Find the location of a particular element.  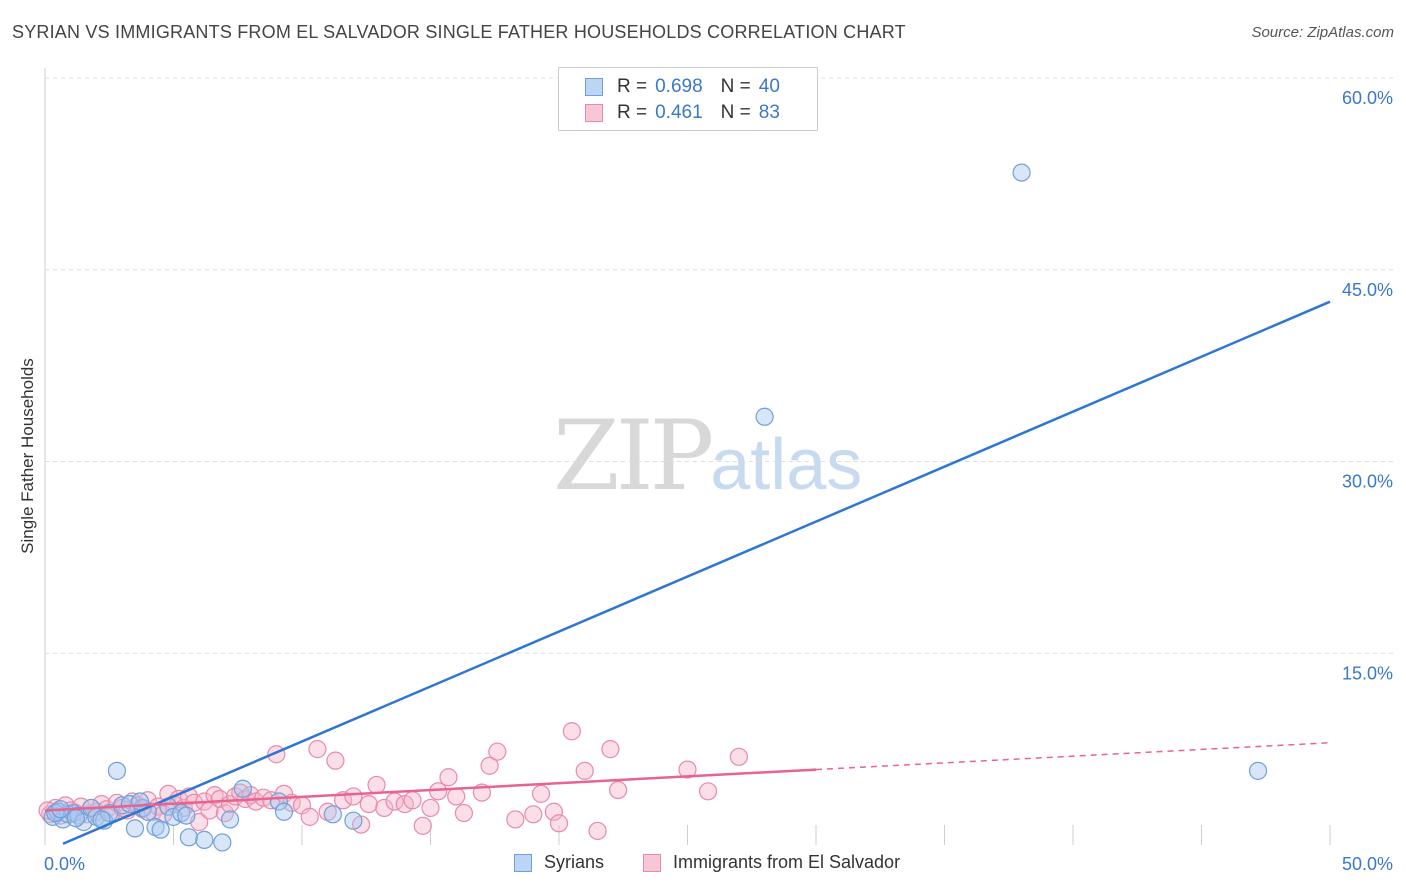

legend-r-value: 0.698 is located at coordinates (679, 86).